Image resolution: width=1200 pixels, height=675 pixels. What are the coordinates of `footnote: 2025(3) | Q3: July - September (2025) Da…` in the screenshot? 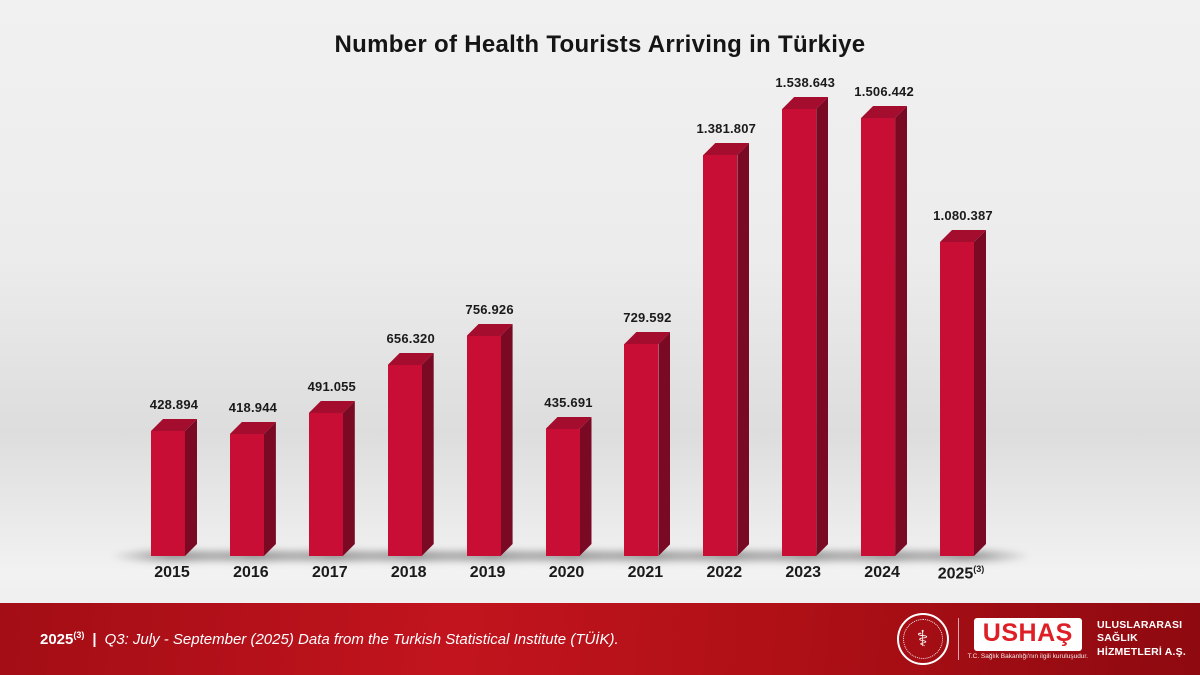 It's located at (329, 639).